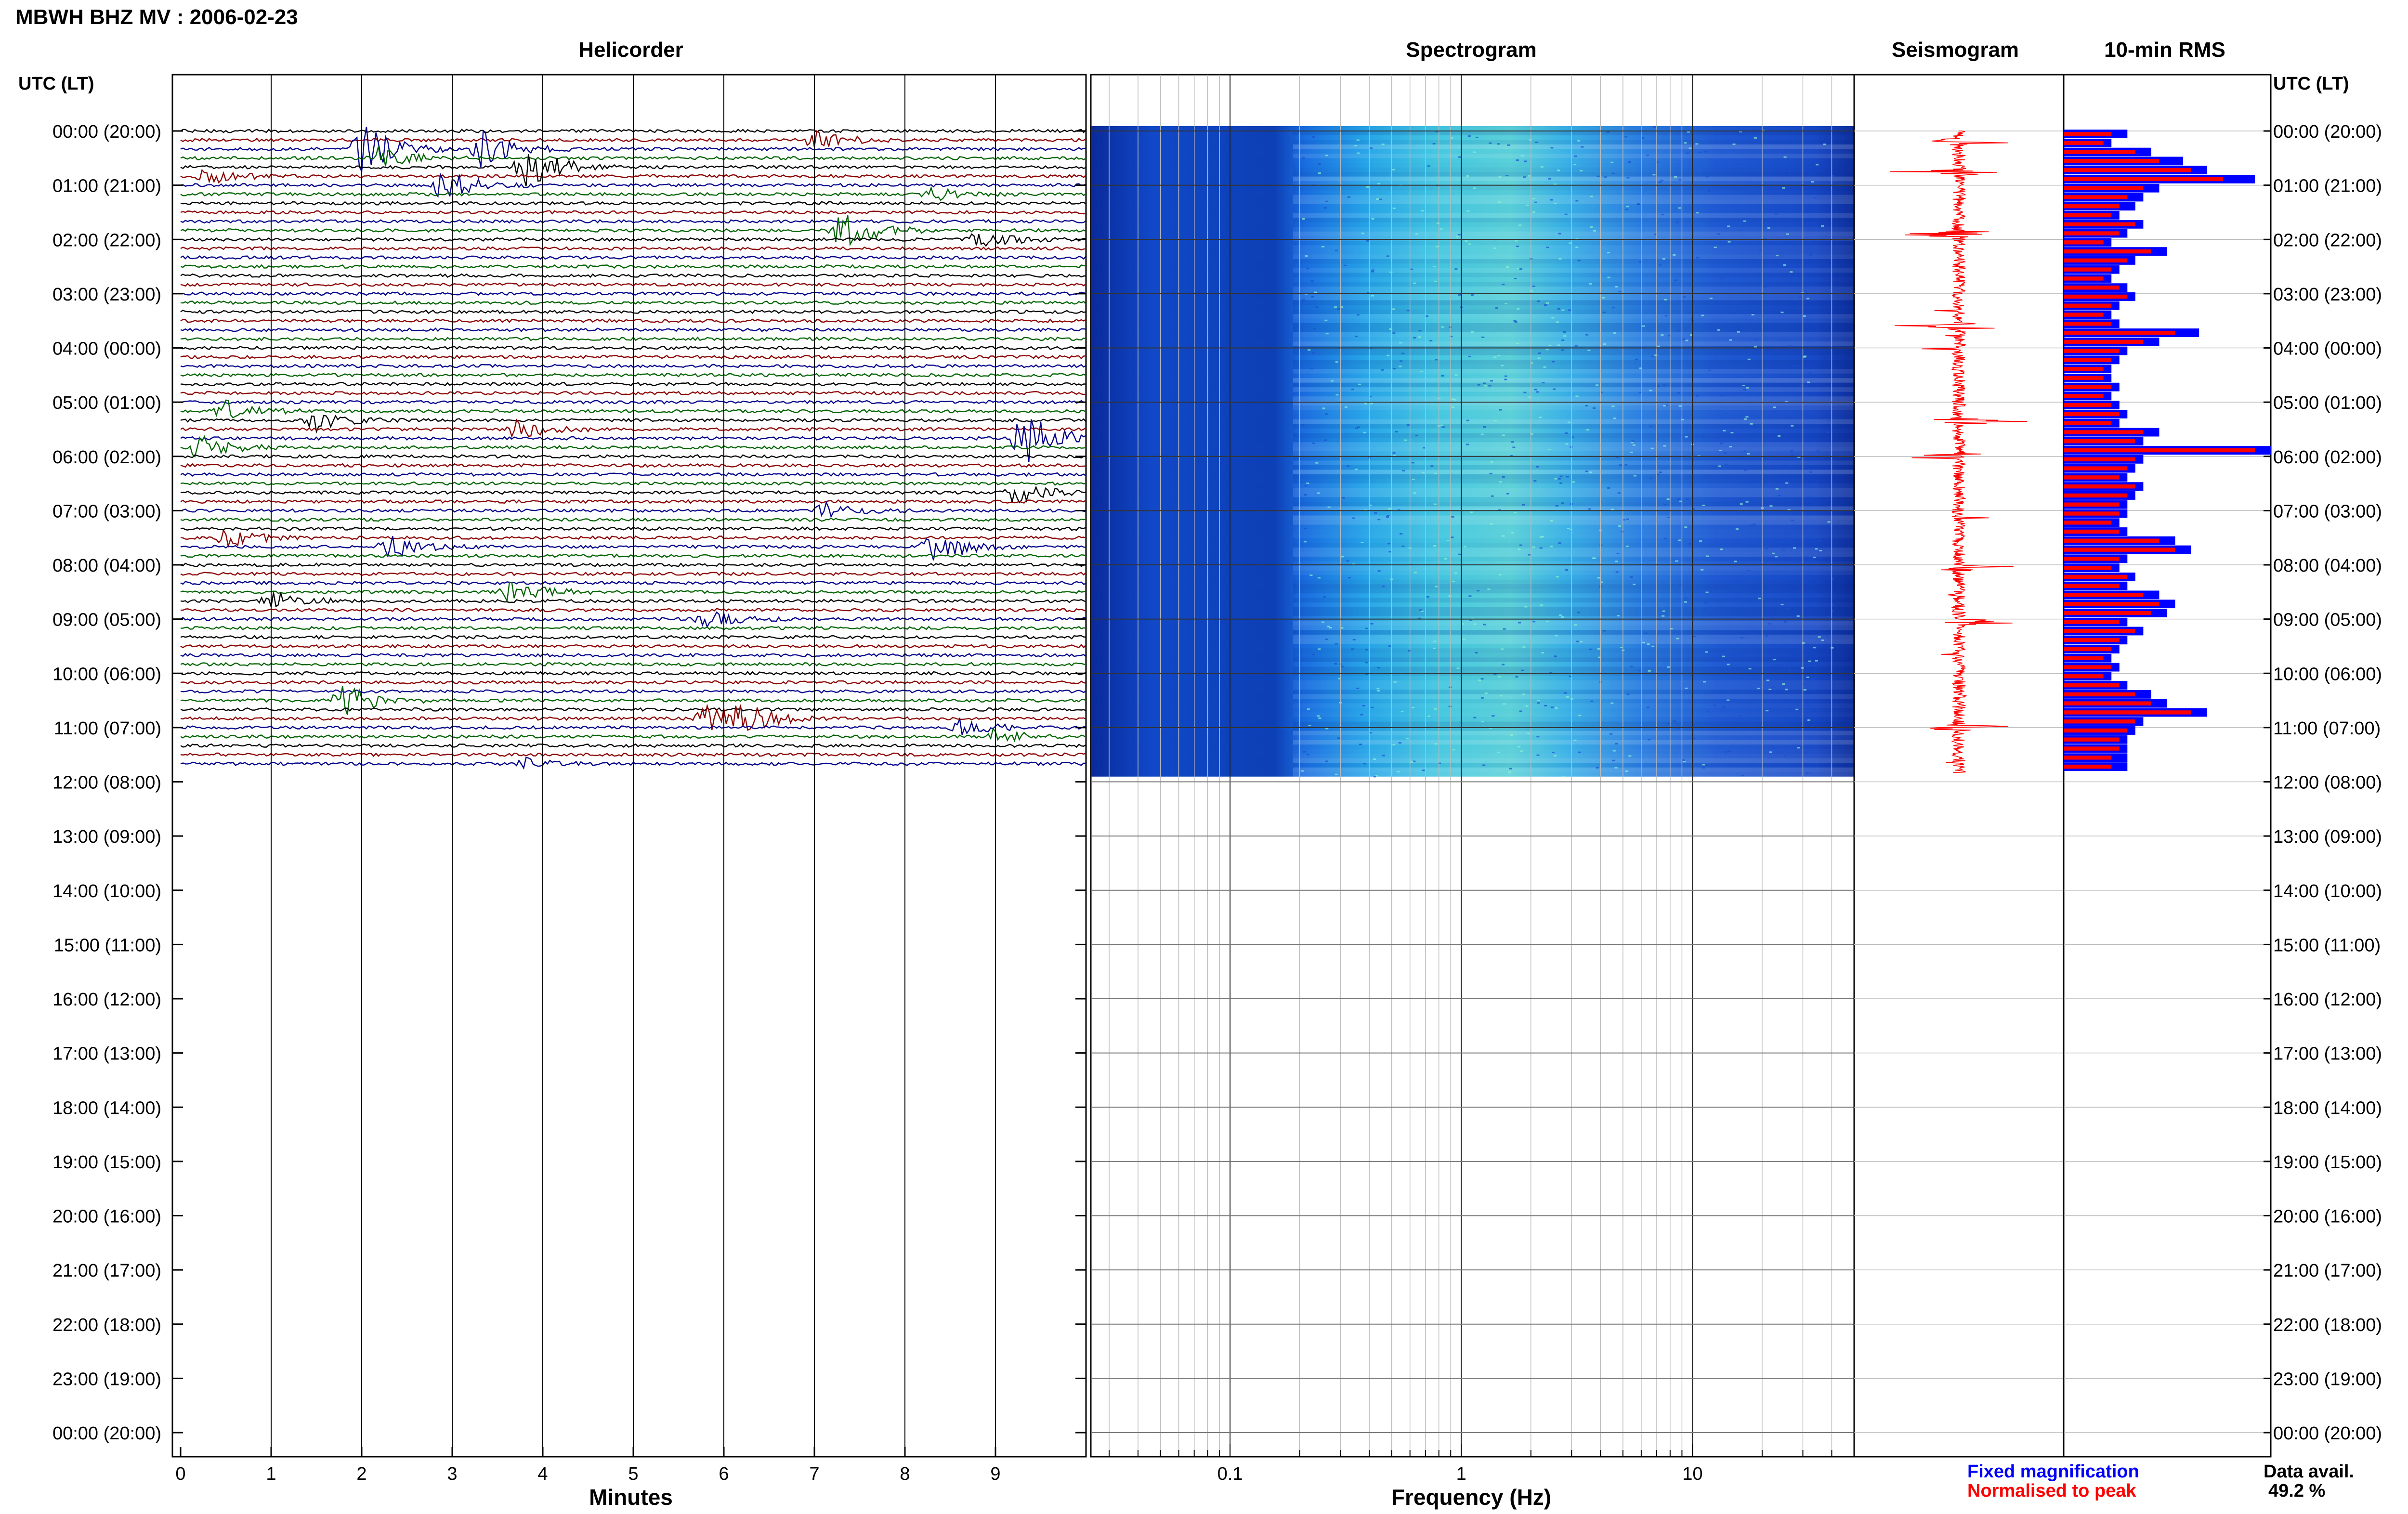  Describe the element at coordinates (1471, 50) in the screenshot. I see `spectrogram-title: Spectrogram` at that location.